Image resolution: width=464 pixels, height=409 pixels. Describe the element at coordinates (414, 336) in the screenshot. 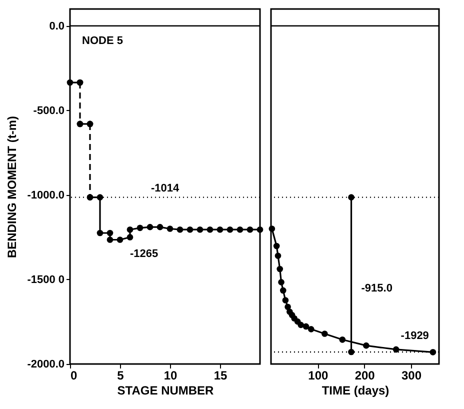

I see `annotation: -1929` at that location.